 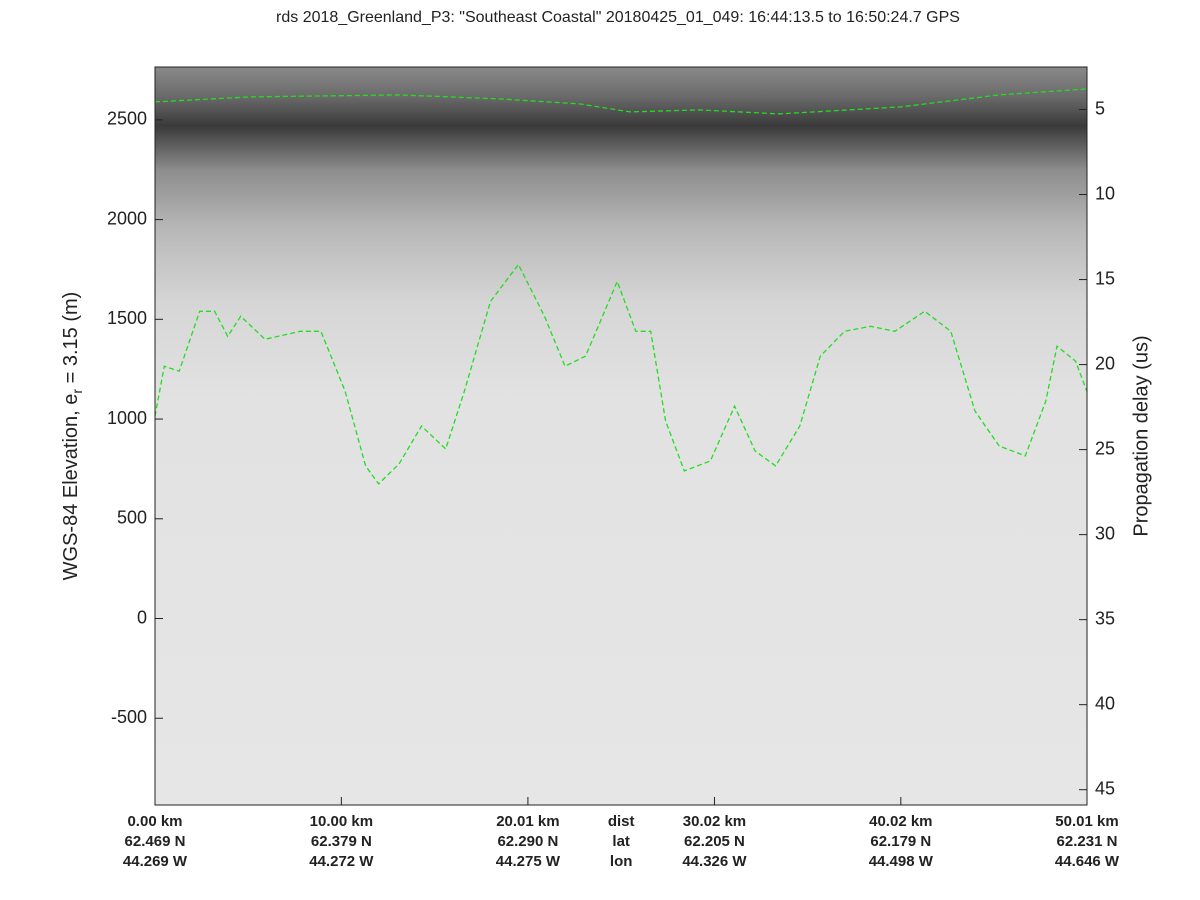 What do you see at coordinates (527, 821) in the screenshot?
I see `x-tick-label: 20.01 km` at bounding box center [527, 821].